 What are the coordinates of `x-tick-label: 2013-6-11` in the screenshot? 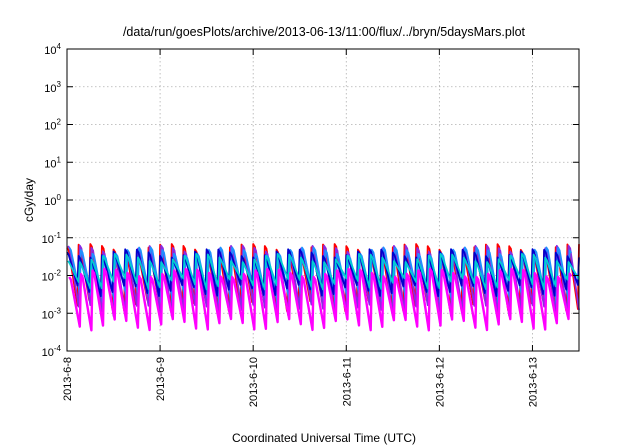 It's located at (347, 381).